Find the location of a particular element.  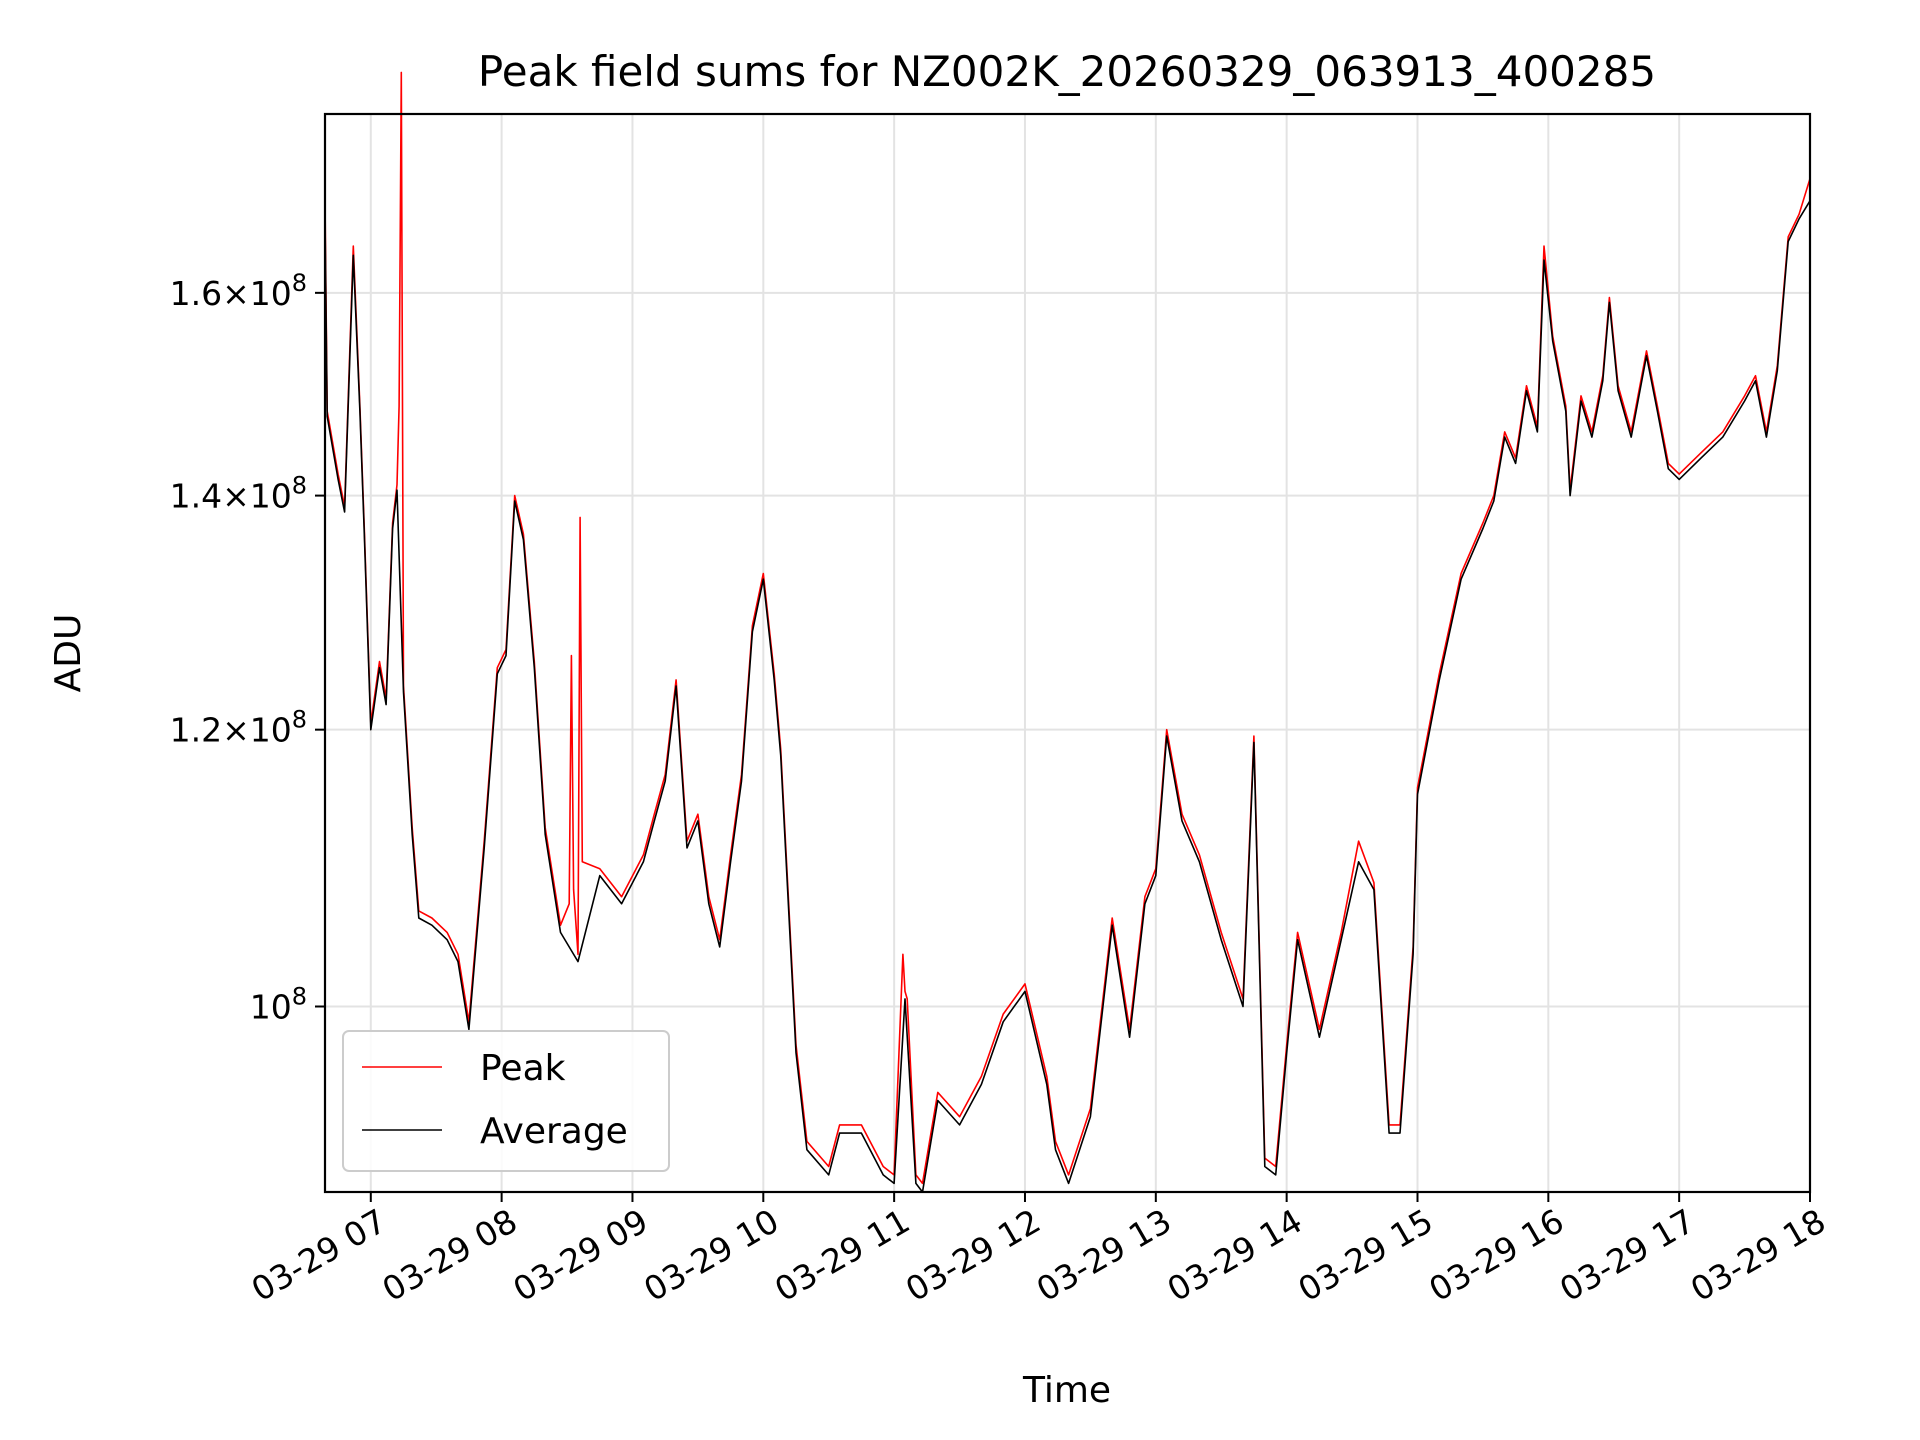

legend: Peak Average is located at coordinates (506, 1101).